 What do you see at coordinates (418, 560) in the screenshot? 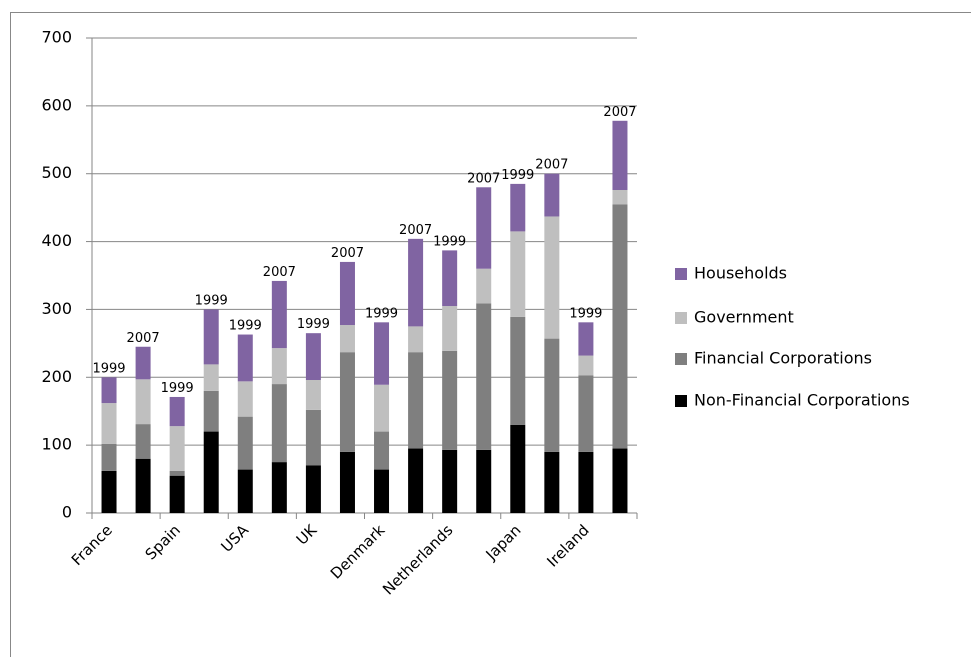
I see `x-tick-label: Netherlands` at bounding box center [418, 560].